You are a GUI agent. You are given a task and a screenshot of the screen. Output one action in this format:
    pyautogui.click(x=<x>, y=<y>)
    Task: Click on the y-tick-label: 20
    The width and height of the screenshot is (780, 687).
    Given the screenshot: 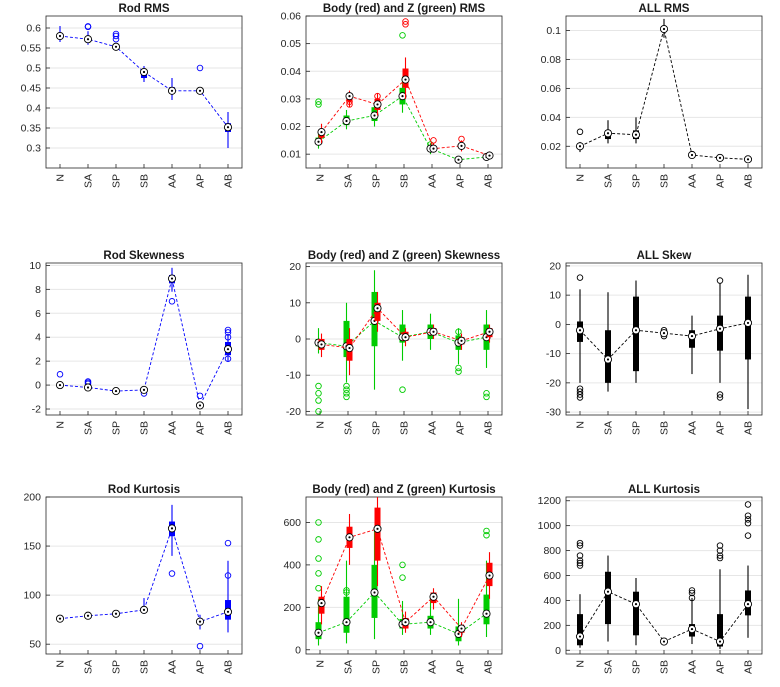 What is the action you would take?
    pyautogui.click(x=555, y=266)
    